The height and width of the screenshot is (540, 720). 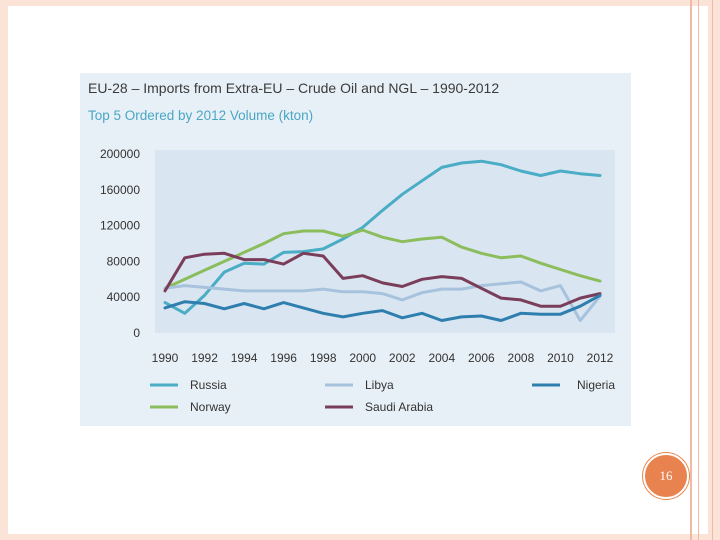 I want to click on y-tick-label: 160000, so click(x=120, y=190).